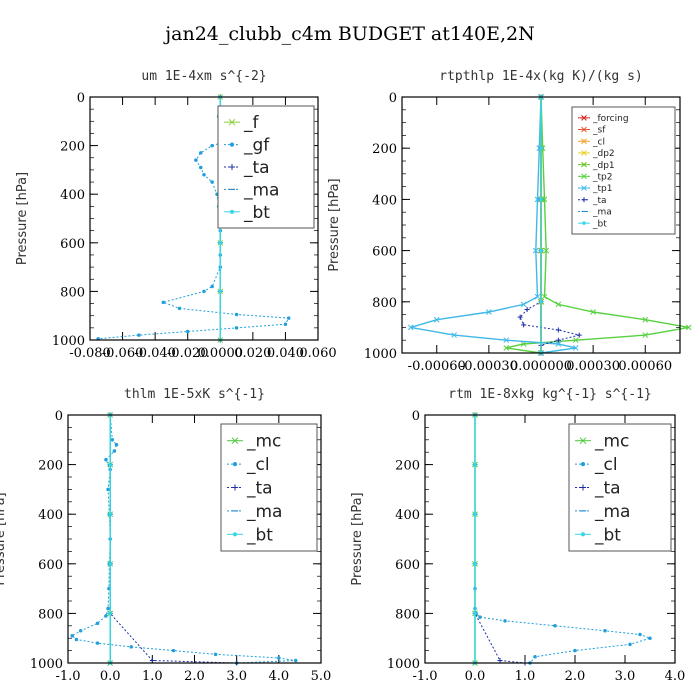 Image resolution: width=700 pixels, height=700 pixels. I want to click on y-axis-label: Pressure [hPa], so click(22, 218).